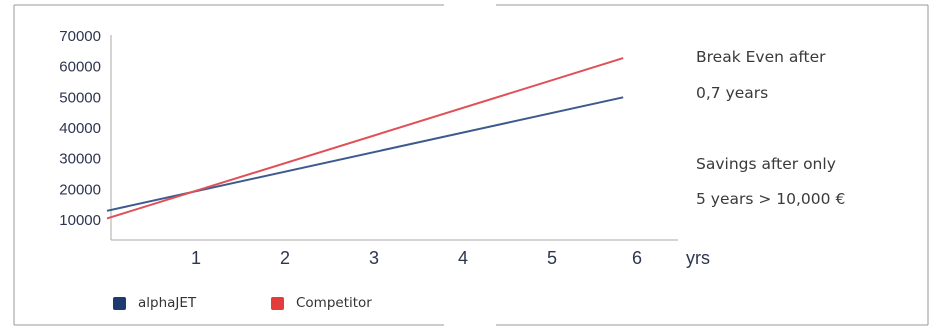 The height and width of the screenshot is (329, 934). I want to click on break-even-value: 0,7 years, so click(732, 93).